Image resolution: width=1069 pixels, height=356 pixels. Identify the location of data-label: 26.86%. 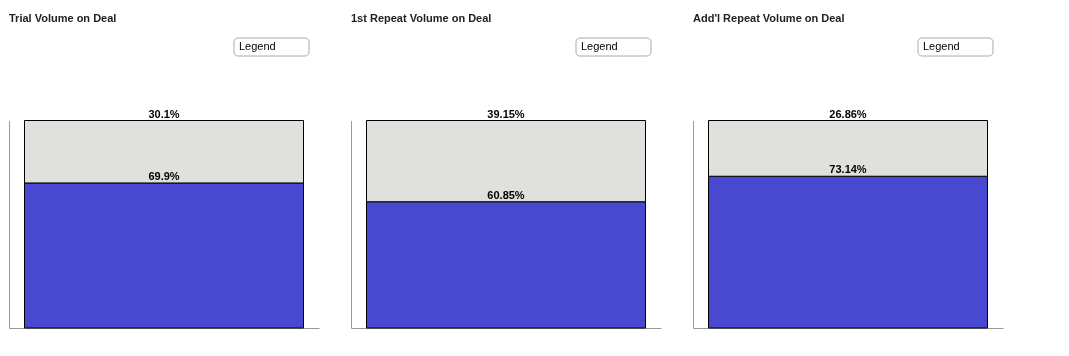
(848, 113).